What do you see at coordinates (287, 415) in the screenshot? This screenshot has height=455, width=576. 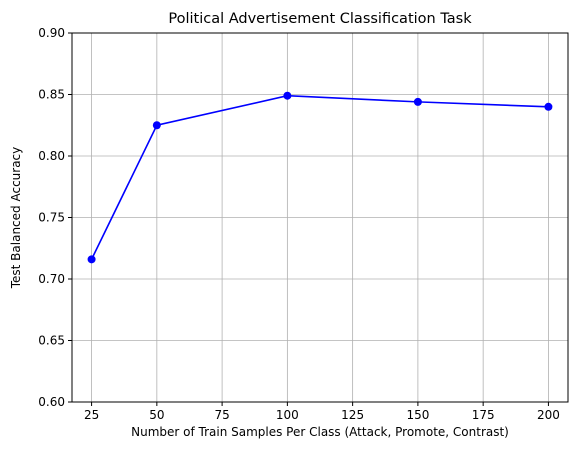 I see `x-tick-label: 100` at bounding box center [287, 415].